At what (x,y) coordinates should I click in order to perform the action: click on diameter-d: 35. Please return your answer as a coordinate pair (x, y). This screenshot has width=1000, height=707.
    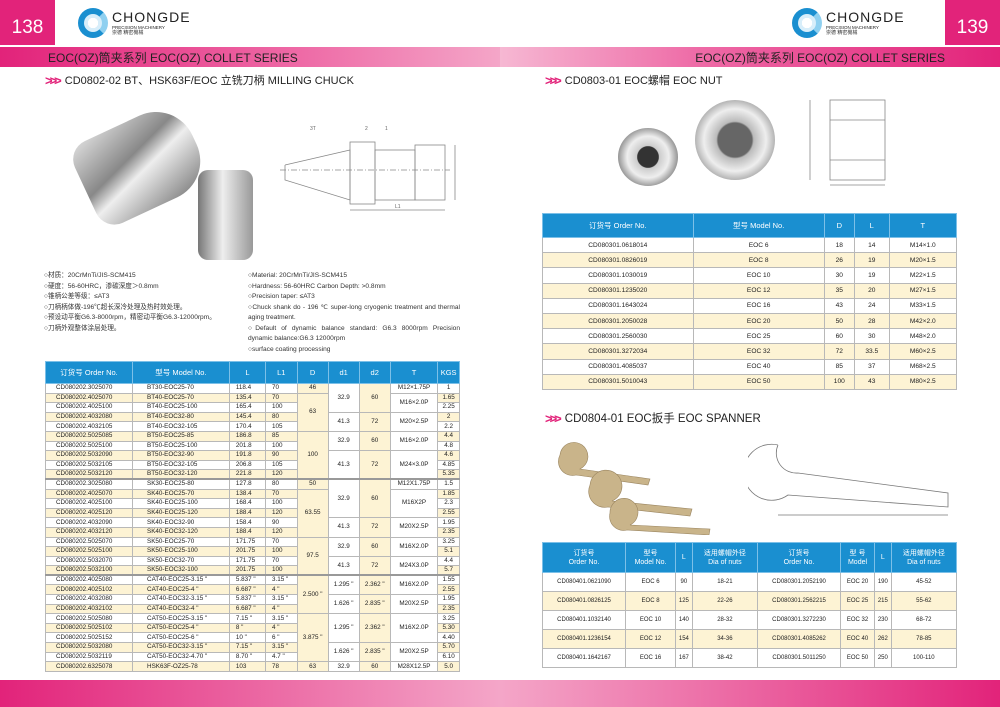
    Looking at the image, I should click on (839, 290).